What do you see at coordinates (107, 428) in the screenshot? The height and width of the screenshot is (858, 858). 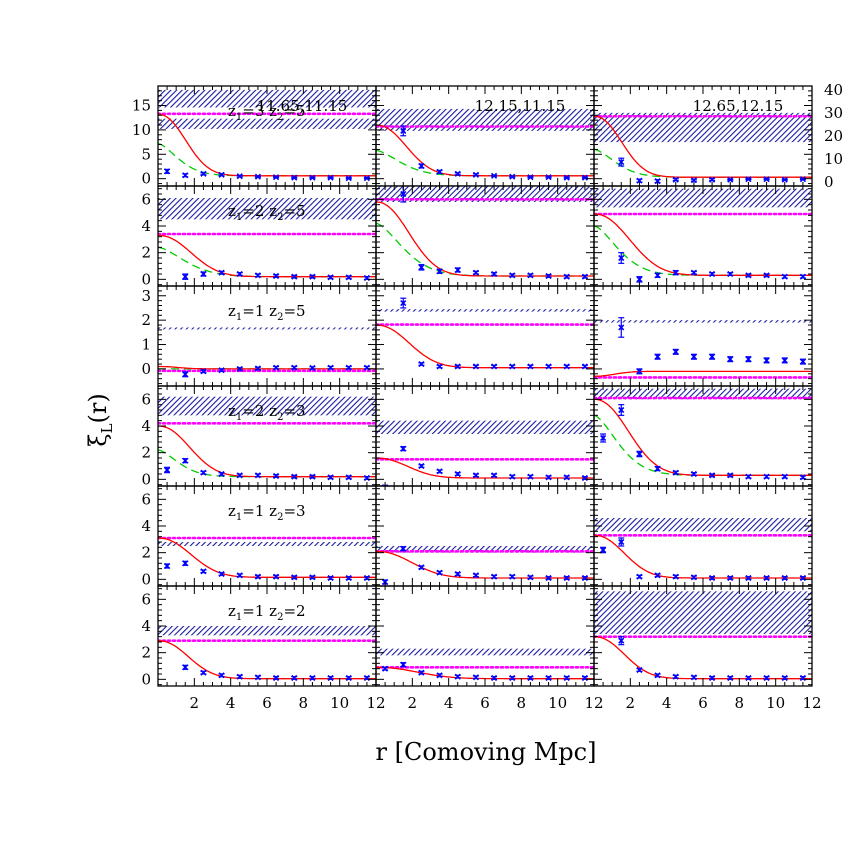 I see `y-axis-label-sub: L` at bounding box center [107, 428].